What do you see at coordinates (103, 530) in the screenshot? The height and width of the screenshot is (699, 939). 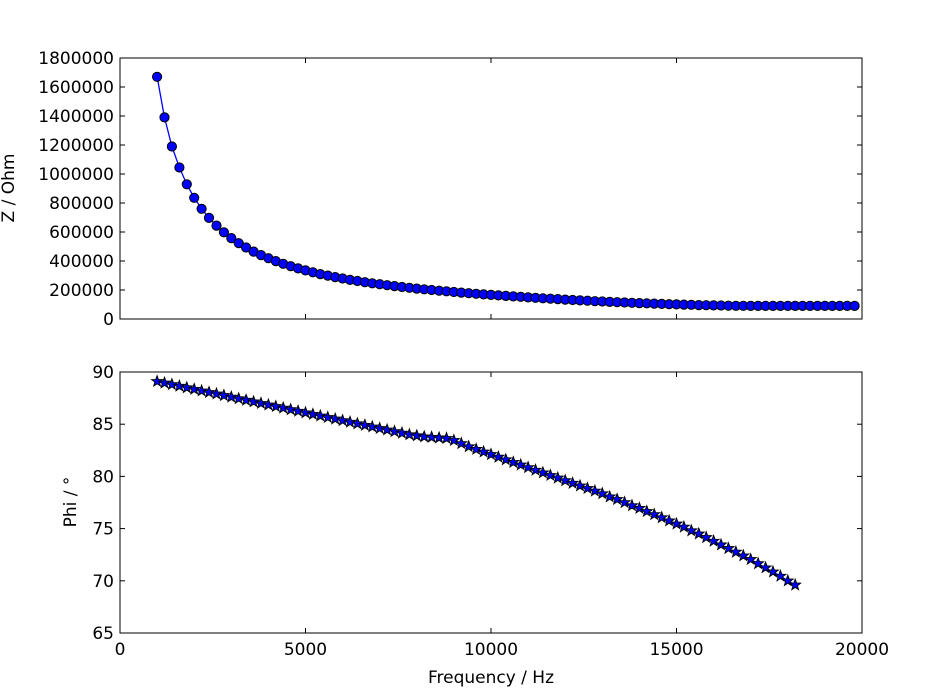 I see `phase-ytick-label: 75` at bounding box center [103, 530].